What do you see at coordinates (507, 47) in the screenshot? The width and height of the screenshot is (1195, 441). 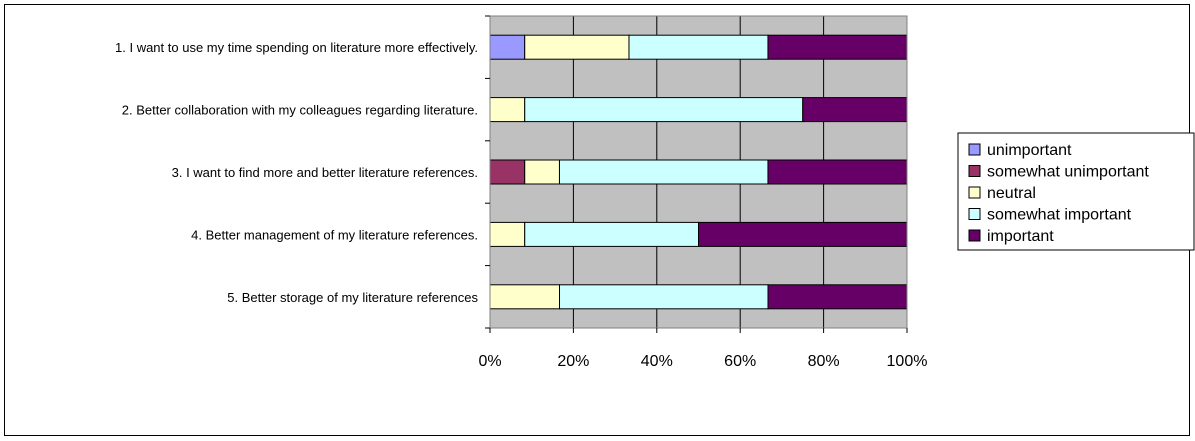 I see `bar-segment-unimportant` at bounding box center [507, 47].